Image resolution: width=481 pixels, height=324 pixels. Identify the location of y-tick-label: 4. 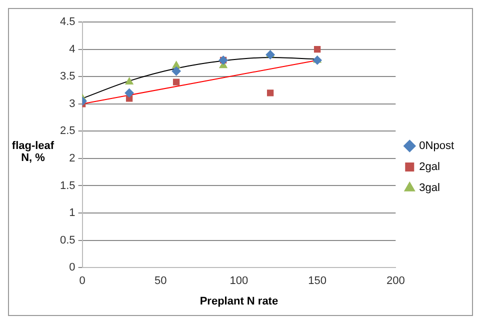
(72, 49).